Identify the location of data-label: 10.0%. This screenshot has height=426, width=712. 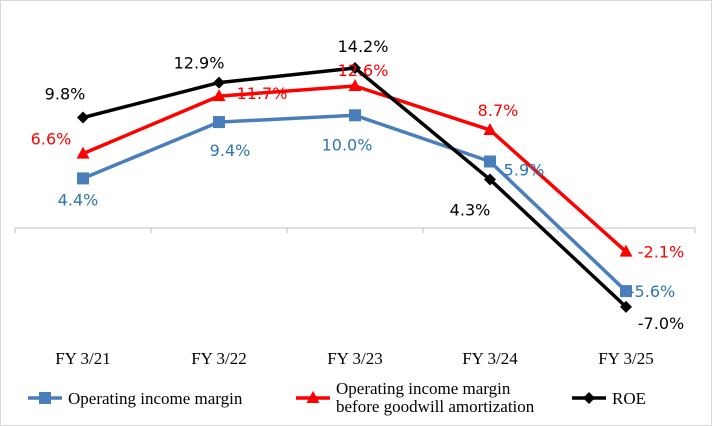
(347, 144).